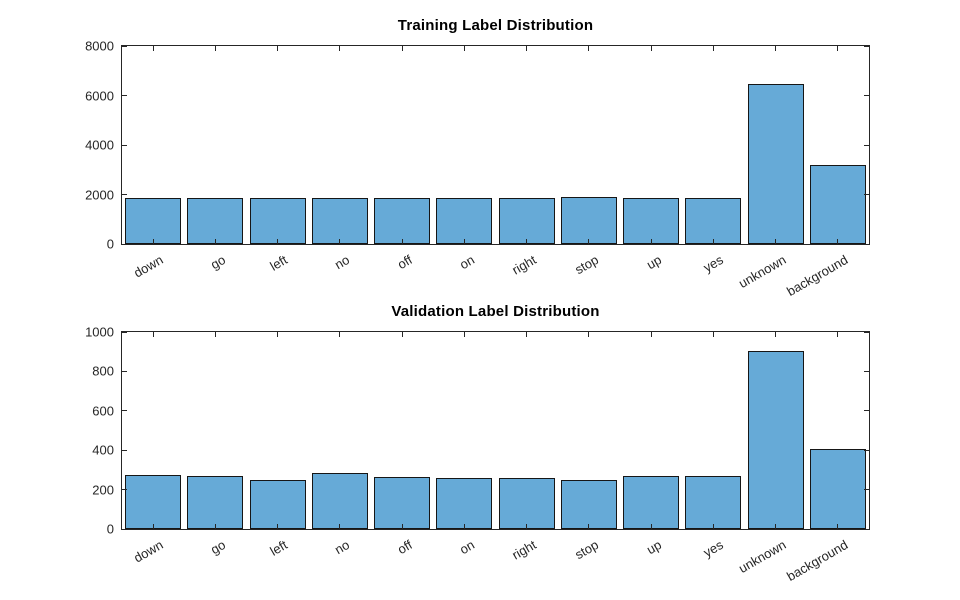  What do you see at coordinates (103, 450) in the screenshot?
I see `y-tick-label: 400` at bounding box center [103, 450].